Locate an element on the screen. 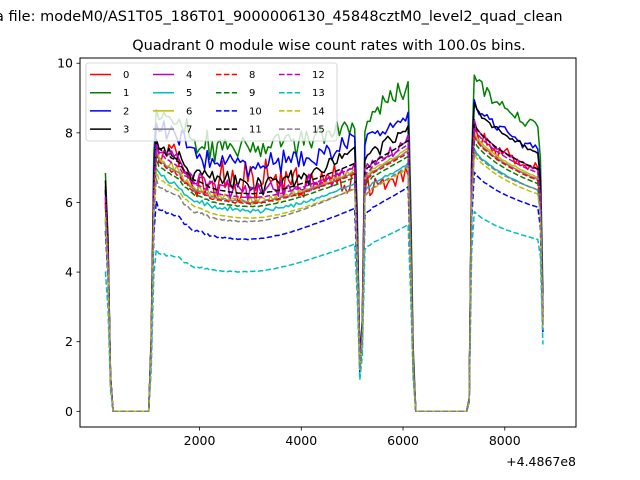 This screenshot has height=480, width=640. legend-label-6: 6 is located at coordinates (189, 111).